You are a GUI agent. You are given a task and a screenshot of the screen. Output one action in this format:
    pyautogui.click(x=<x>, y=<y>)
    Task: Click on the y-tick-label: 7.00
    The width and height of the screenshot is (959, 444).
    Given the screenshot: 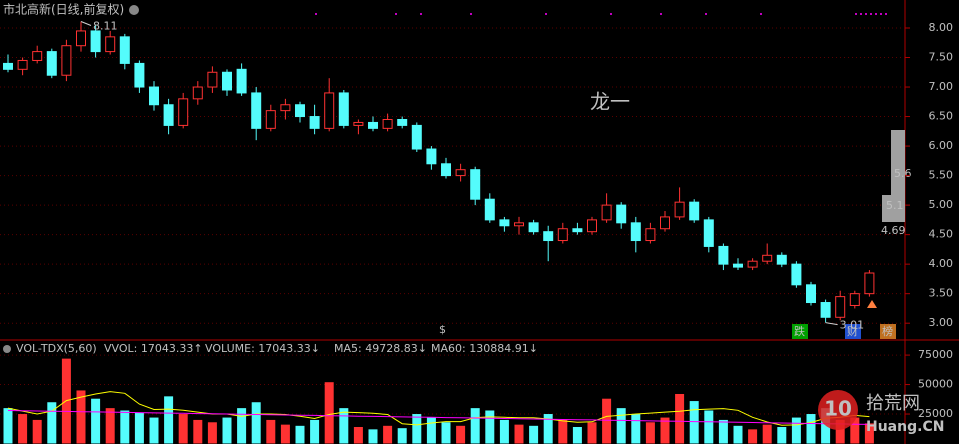 What is the action you would take?
    pyautogui.click(x=941, y=86)
    